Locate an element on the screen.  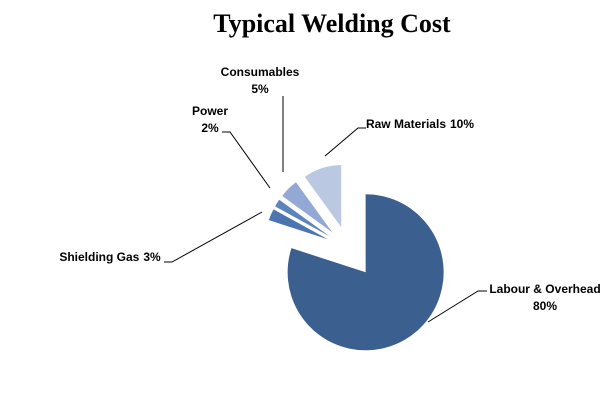
data-label: Shielding Gas 3% is located at coordinates (110, 257).